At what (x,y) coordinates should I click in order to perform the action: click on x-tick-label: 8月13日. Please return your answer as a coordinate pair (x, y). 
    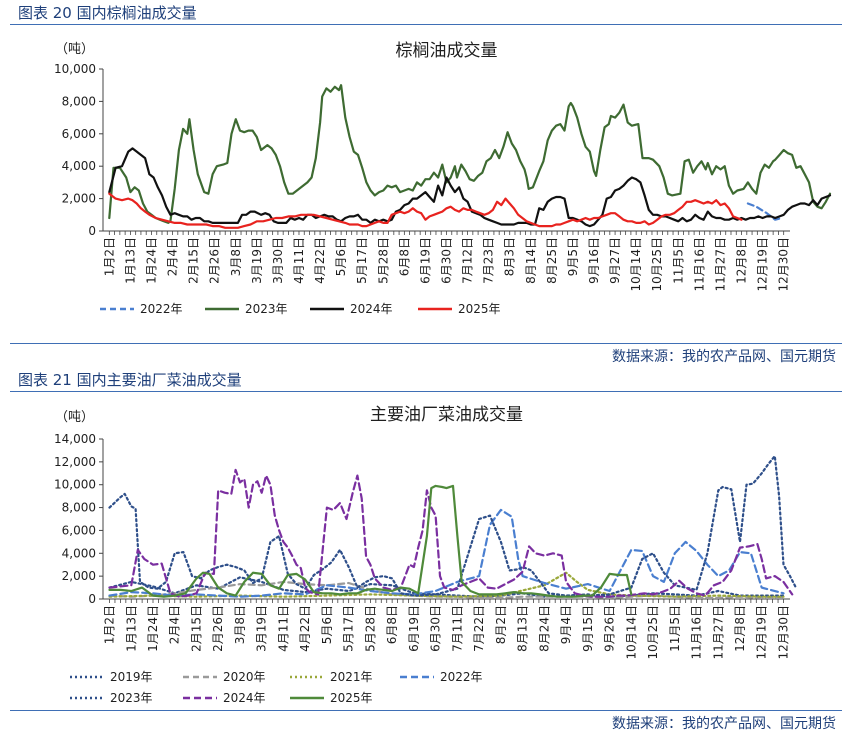
    Looking at the image, I should click on (523, 628).